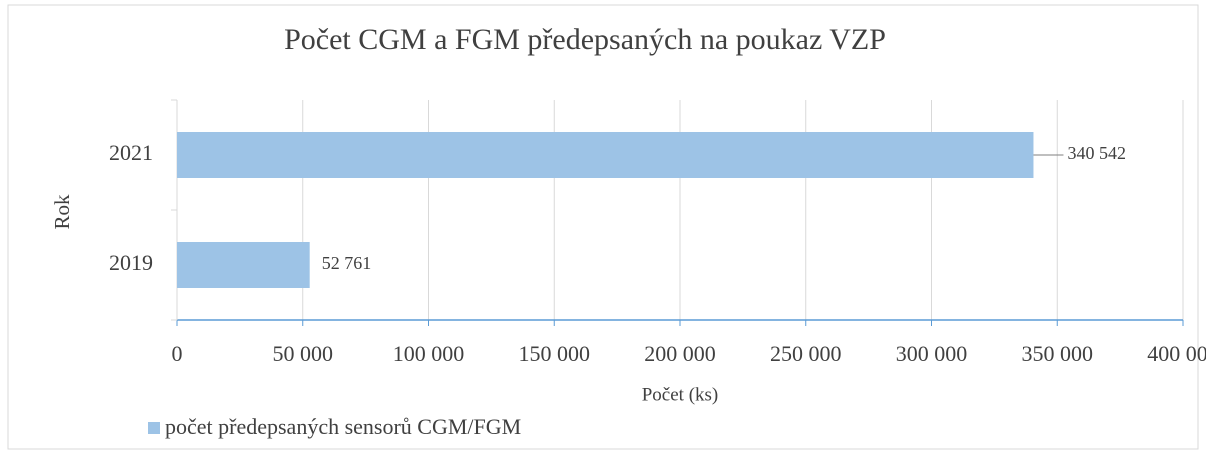 The image size is (1206, 452). Describe the element at coordinates (154, 428) in the screenshot. I see `legend-swatch` at that location.